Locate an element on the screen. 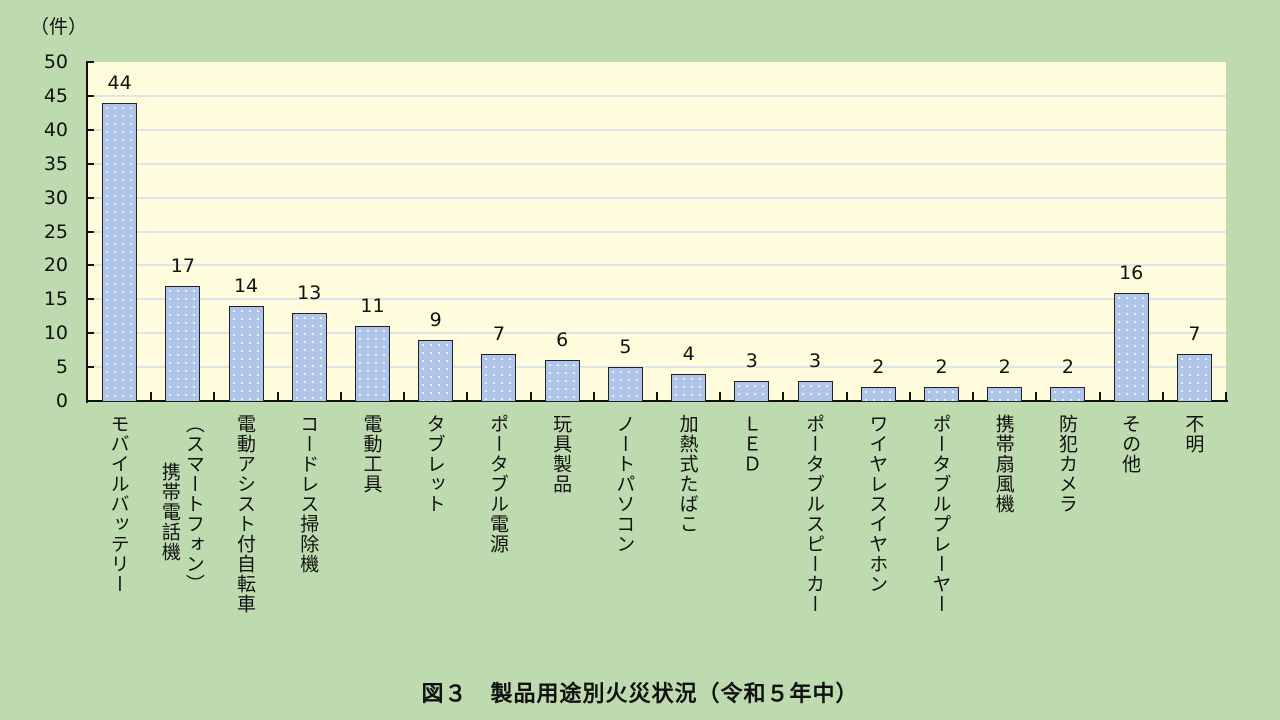  bar-value-label: 14 is located at coordinates (246, 286).